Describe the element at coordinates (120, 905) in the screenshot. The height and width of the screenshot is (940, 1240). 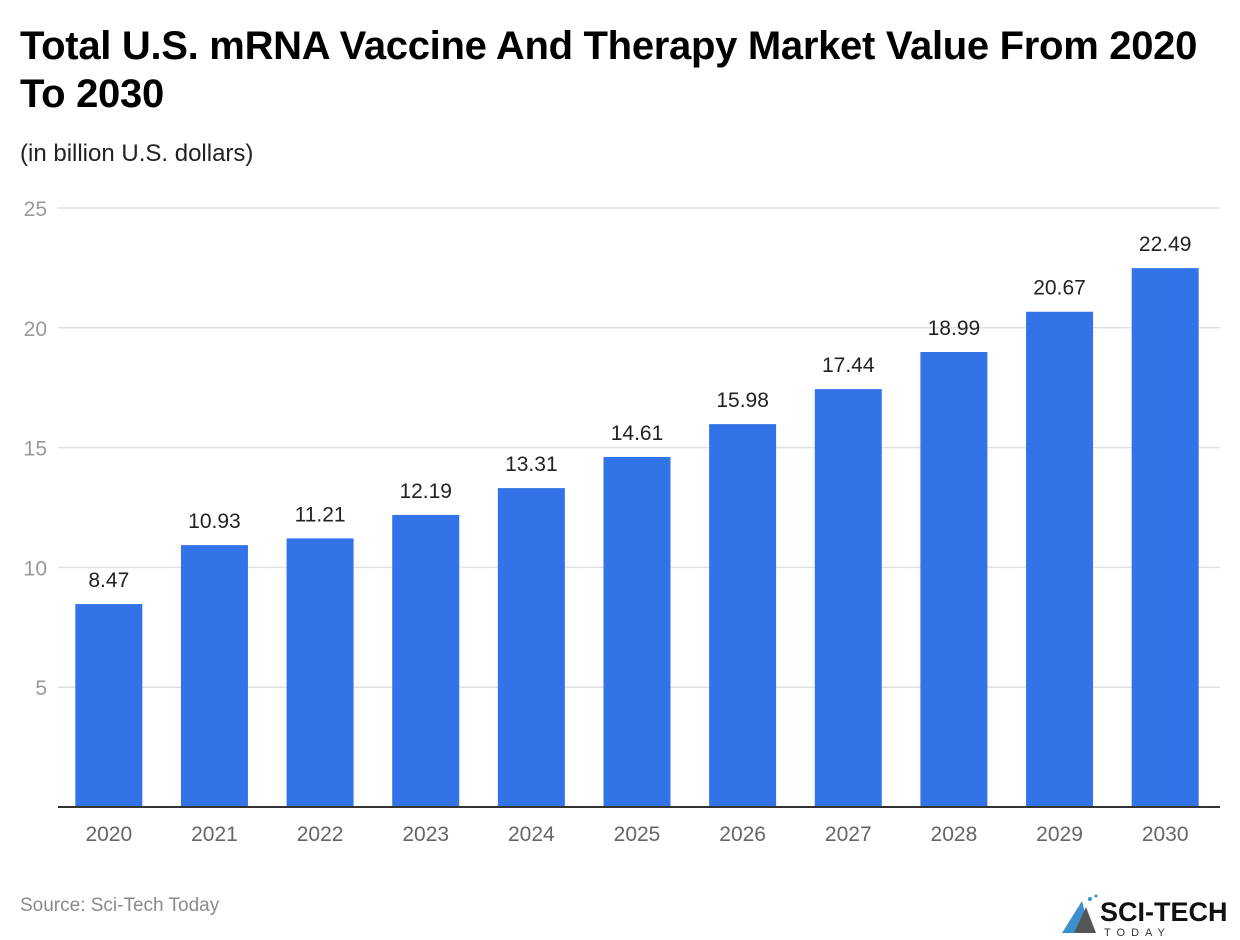
I see `source-note: Source: Sci-Tech Today` at that location.